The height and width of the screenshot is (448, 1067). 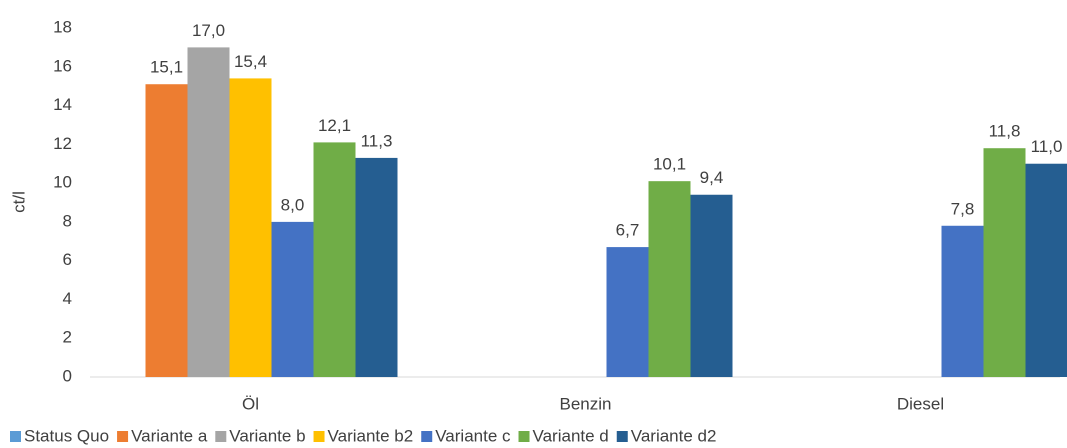 What do you see at coordinates (920, 403) in the screenshot?
I see `x-tick-label: Diesel` at bounding box center [920, 403].